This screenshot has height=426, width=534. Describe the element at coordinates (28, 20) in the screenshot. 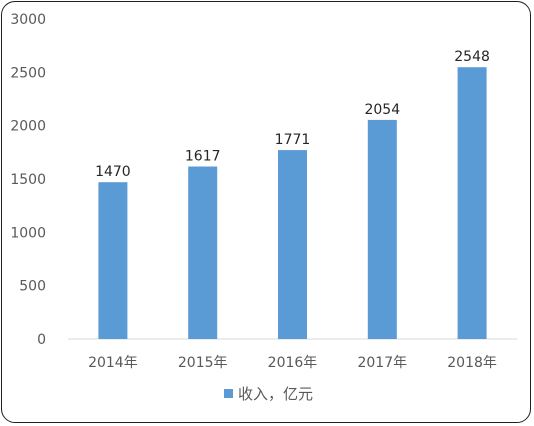

I see `y-tick-label: 3000` at that location.